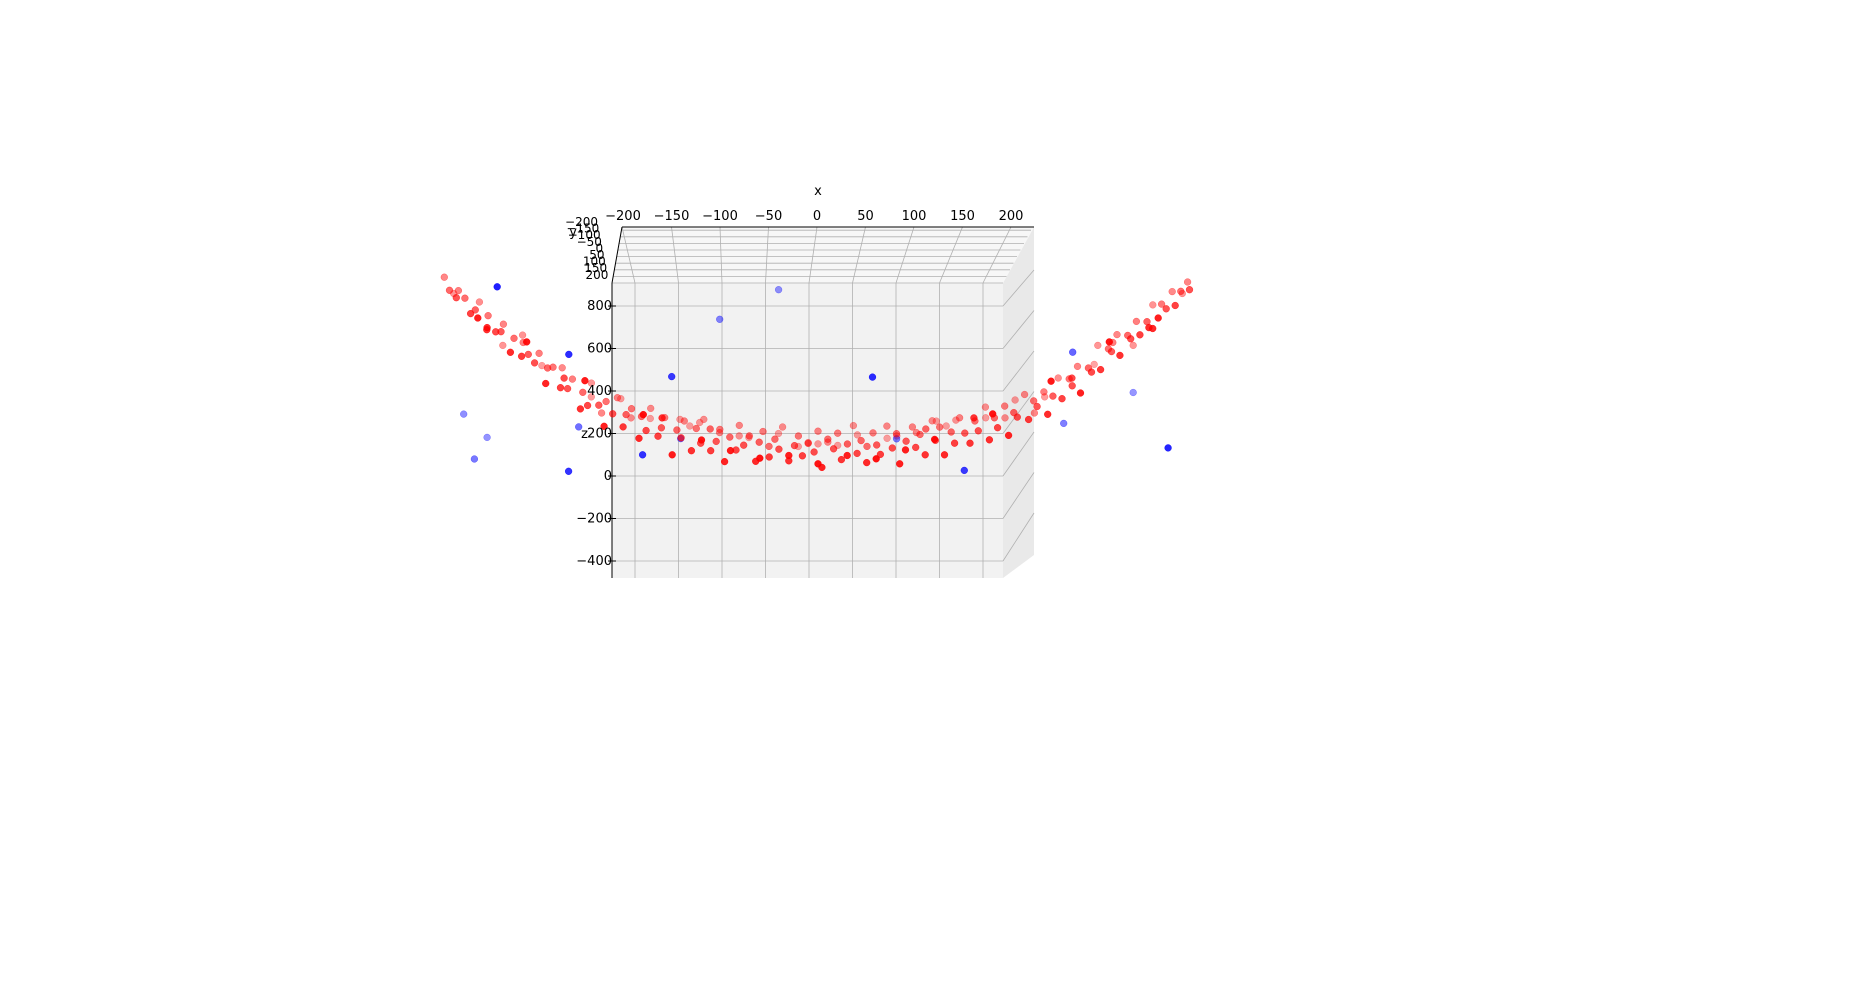  What do you see at coordinates (623, 216) in the screenshot?
I see `x-tick-label: −200` at bounding box center [623, 216].